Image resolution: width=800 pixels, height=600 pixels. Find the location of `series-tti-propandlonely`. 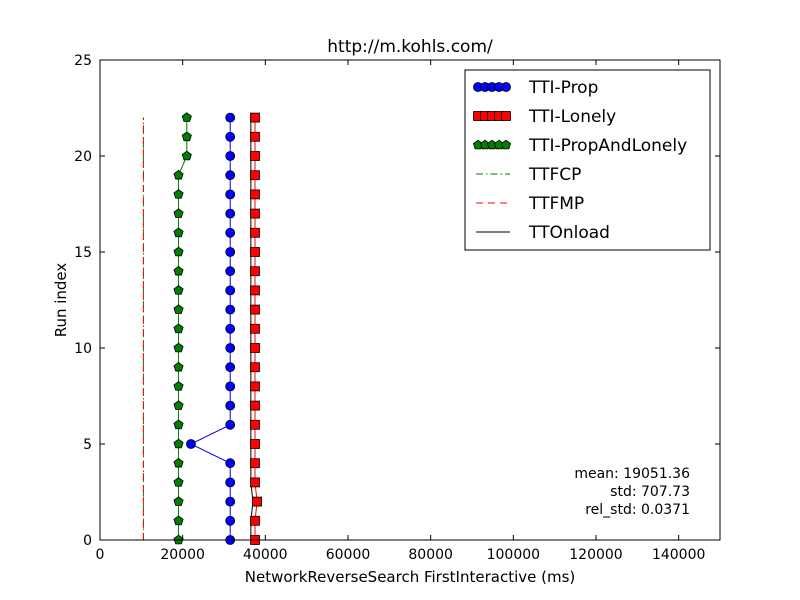

series-tti-propandlonely is located at coordinates (182, 328).